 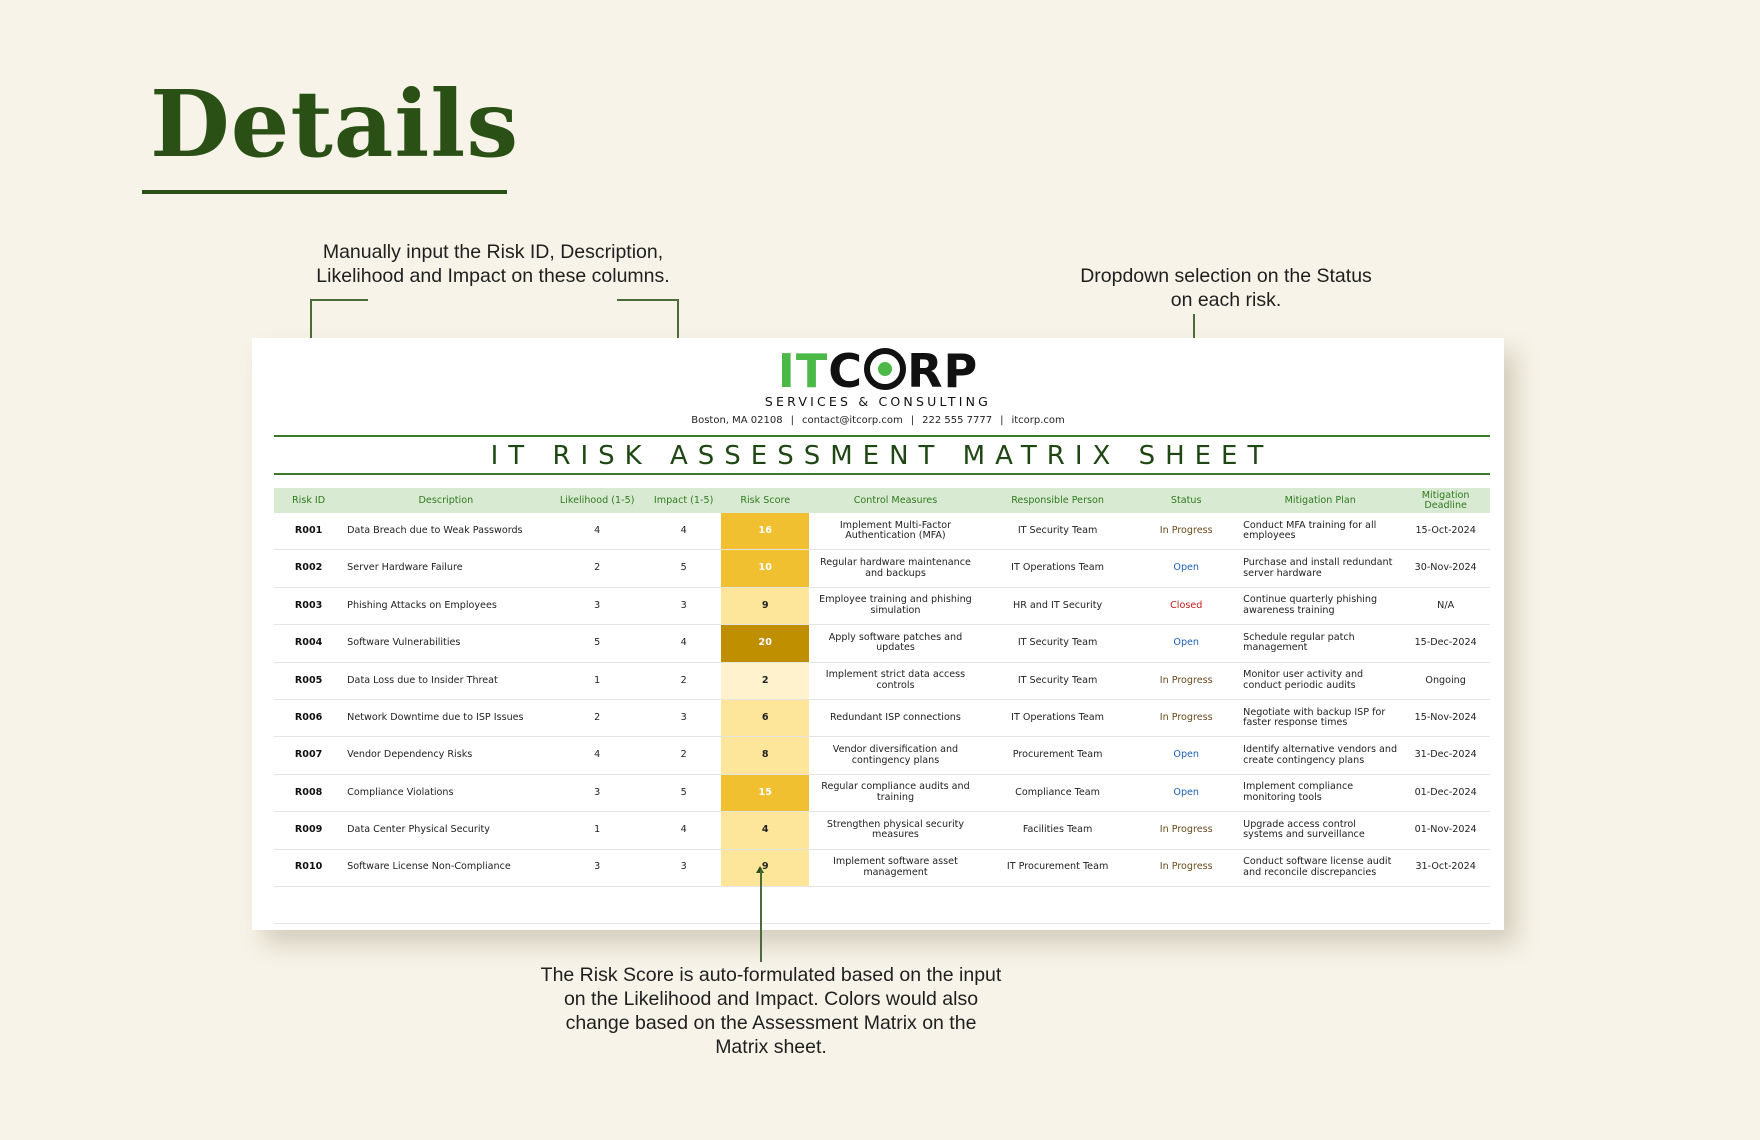 What do you see at coordinates (1186, 500) in the screenshot?
I see `col-status: Status` at bounding box center [1186, 500].